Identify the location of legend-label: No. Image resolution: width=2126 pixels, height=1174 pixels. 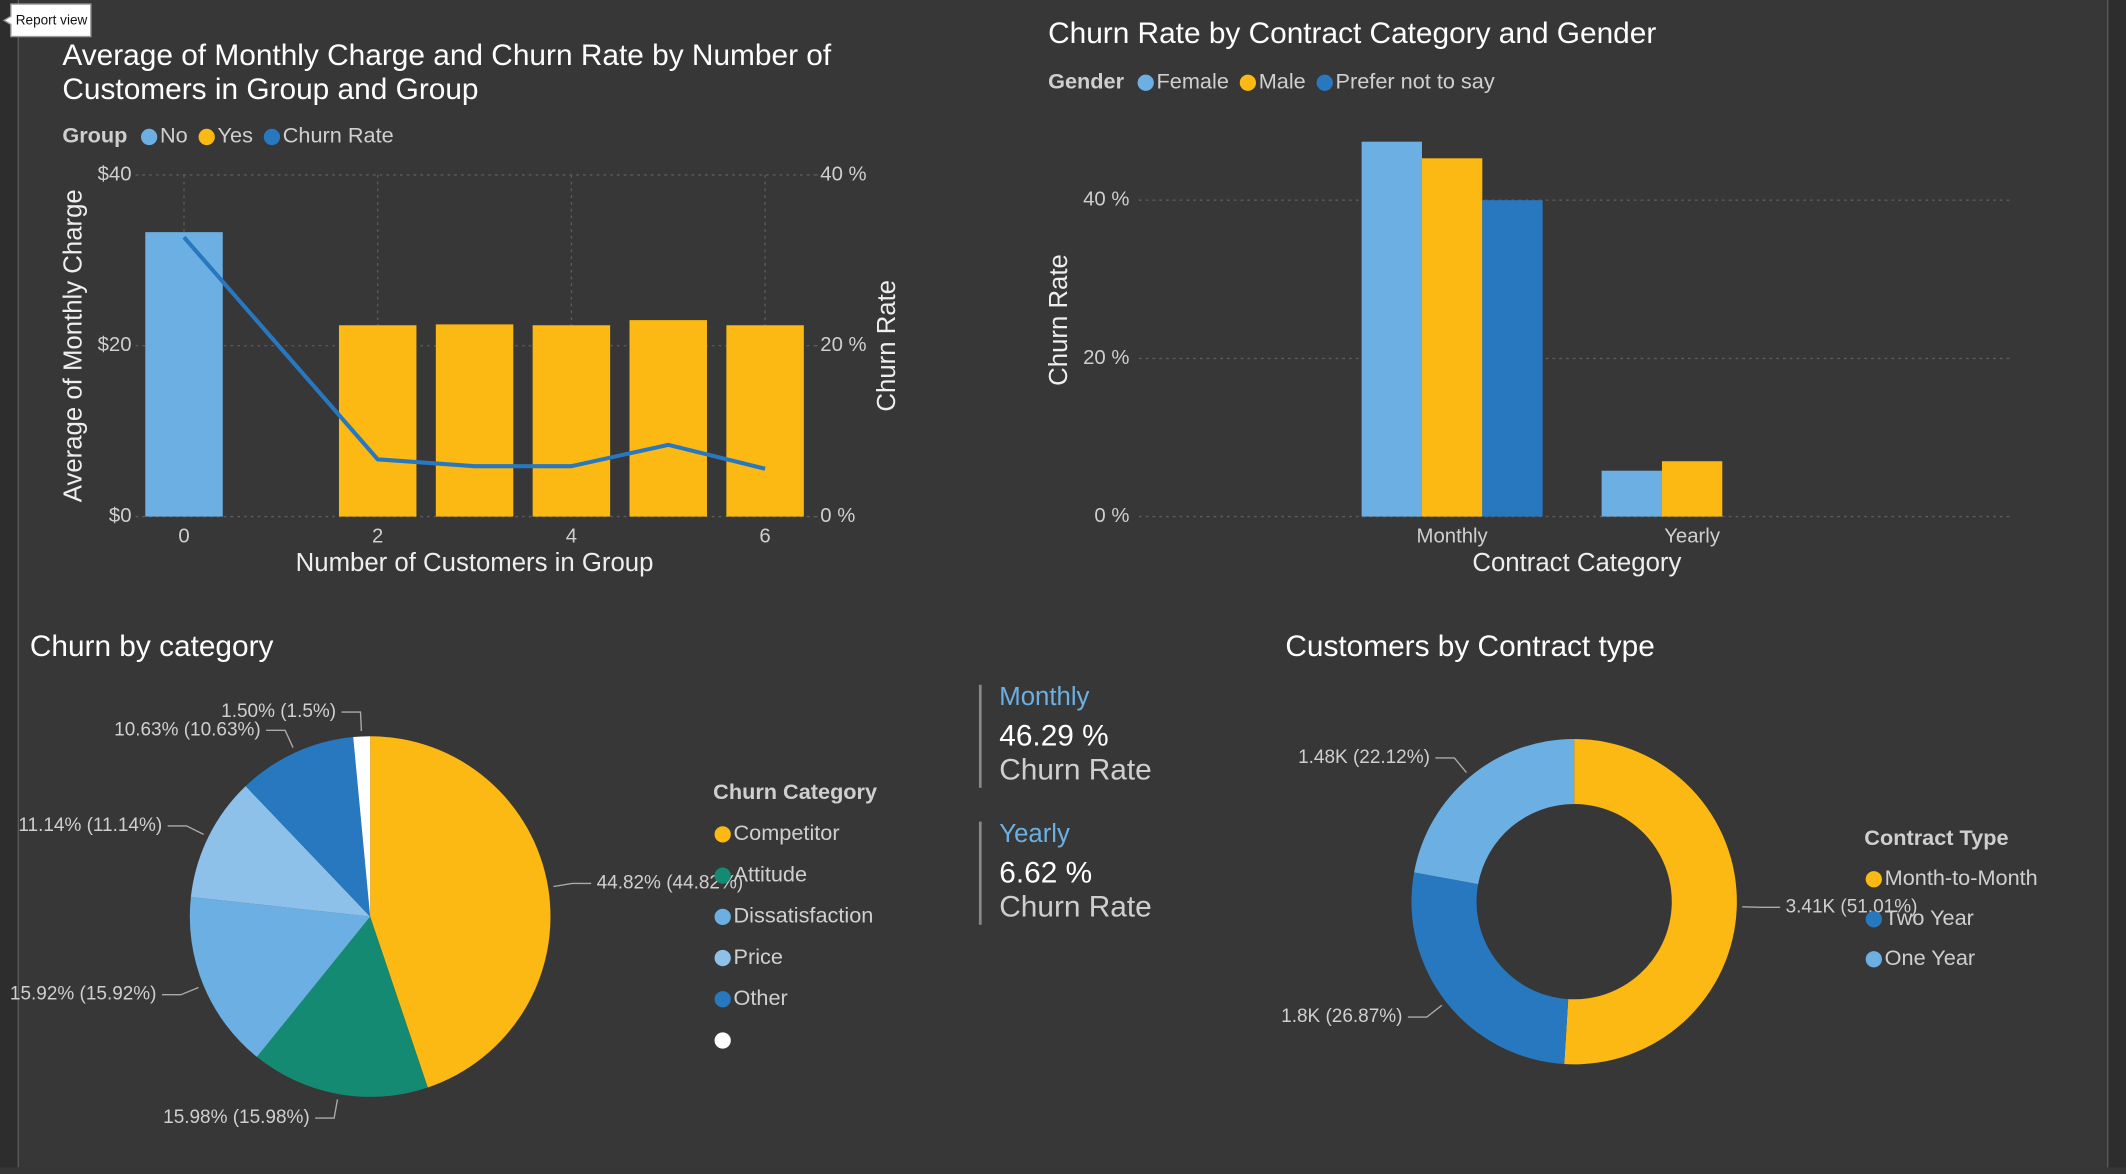
(174, 135).